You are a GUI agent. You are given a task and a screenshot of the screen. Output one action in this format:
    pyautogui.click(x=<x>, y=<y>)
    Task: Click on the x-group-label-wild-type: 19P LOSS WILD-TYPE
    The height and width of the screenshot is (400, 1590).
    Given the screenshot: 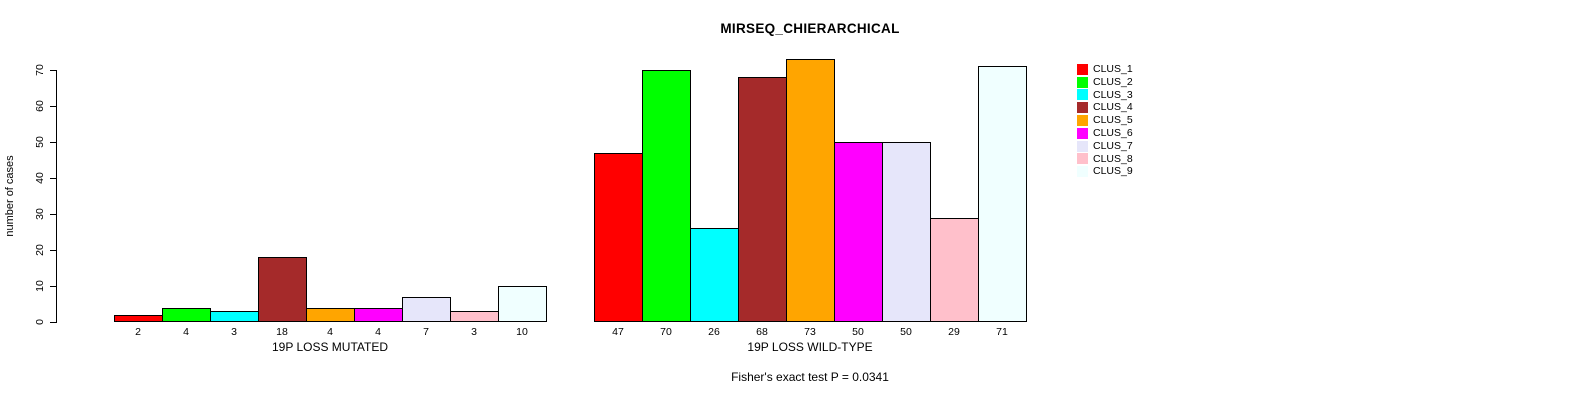 What is the action you would take?
    pyautogui.click(x=810, y=347)
    